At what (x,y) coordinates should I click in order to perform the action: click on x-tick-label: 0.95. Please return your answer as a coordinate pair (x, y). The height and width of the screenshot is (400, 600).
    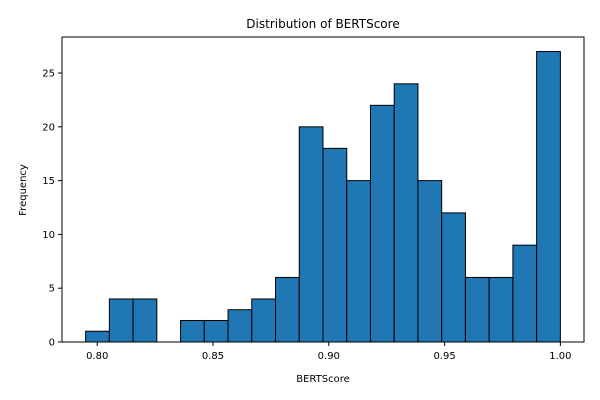
    Looking at the image, I should click on (444, 356).